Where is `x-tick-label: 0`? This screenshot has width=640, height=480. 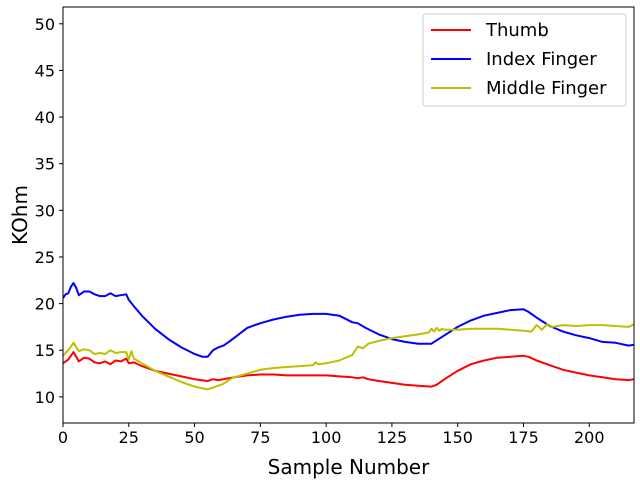 x-tick-label: 0 is located at coordinates (63, 437).